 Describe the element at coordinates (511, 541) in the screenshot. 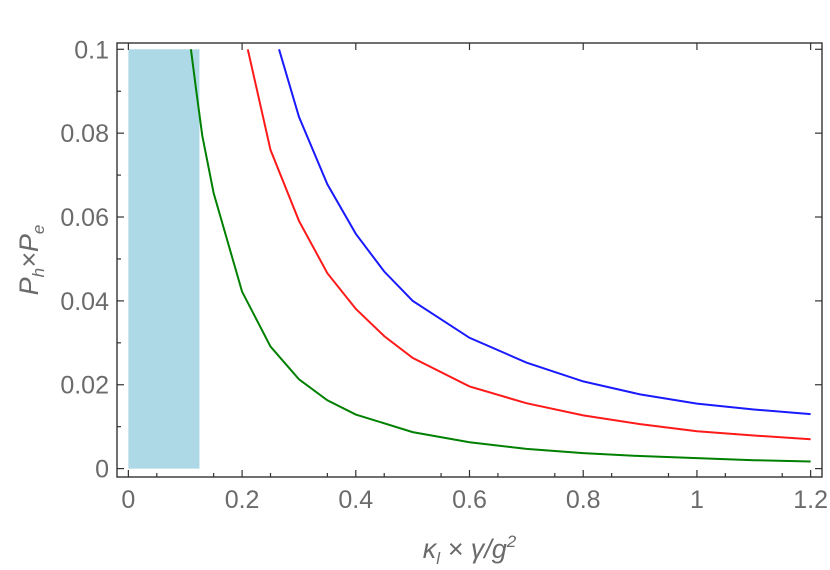

I see `x-title-sup-2: 2` at that location.